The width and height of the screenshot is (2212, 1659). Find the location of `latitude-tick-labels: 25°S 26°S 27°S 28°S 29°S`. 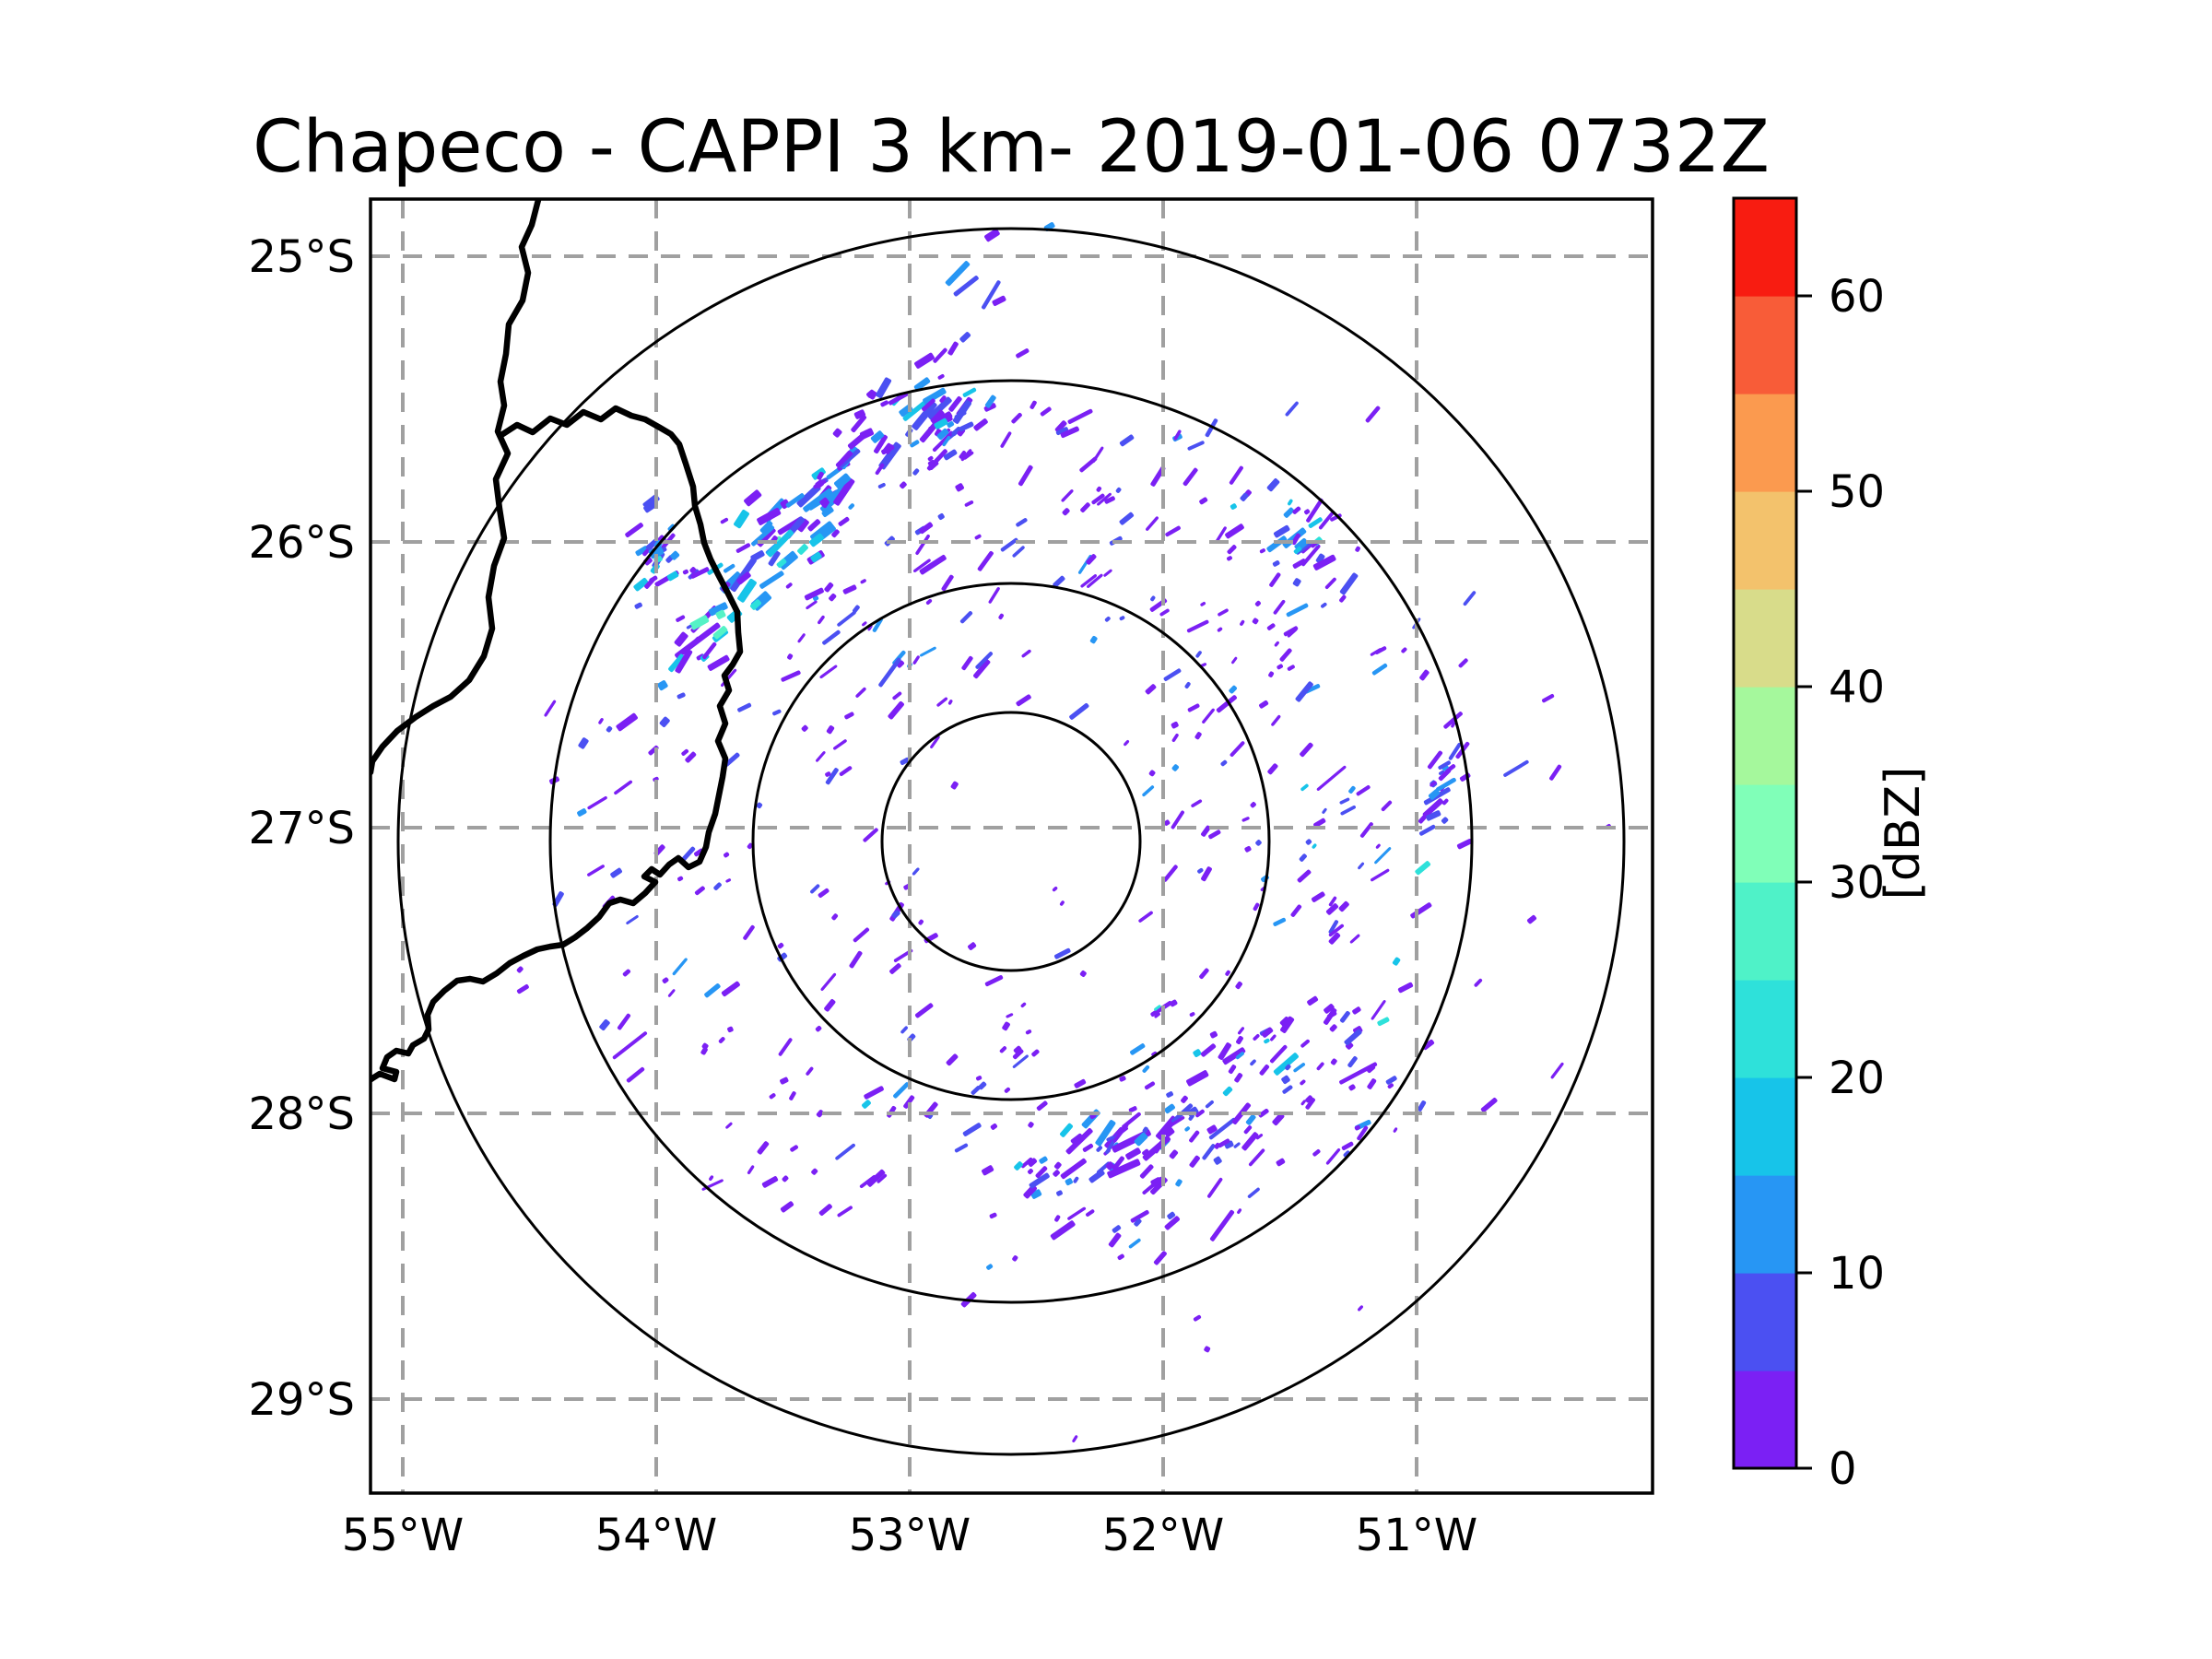

latitude-tick-labels: 25°S 26°S 27°S 28°S 29°S is located at coordinates (301, 828).